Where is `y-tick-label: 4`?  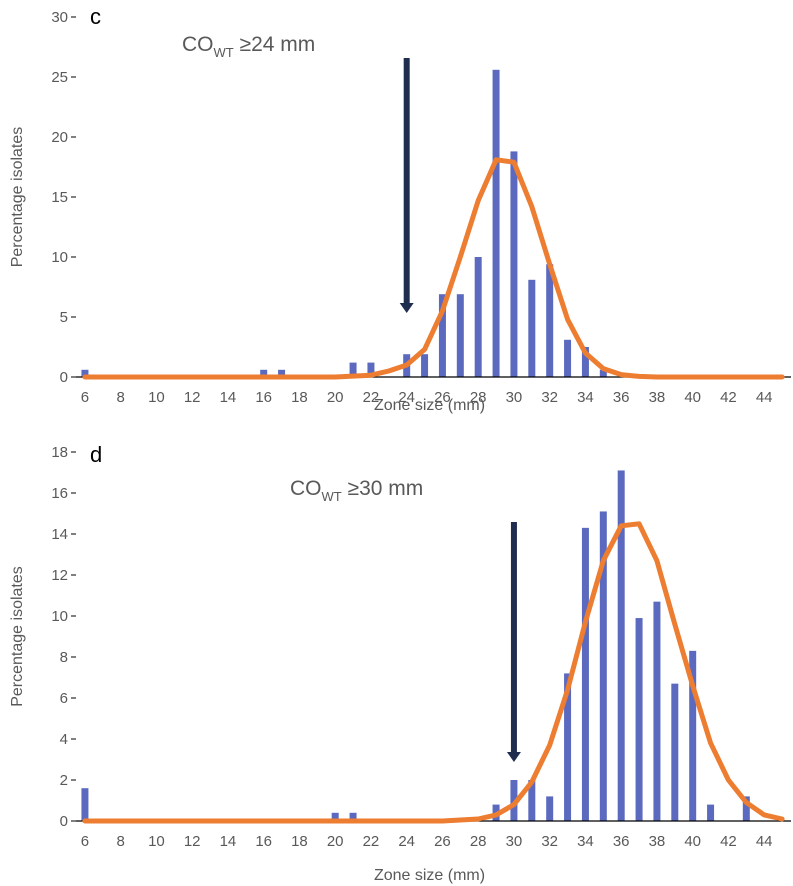
y-tick-label: 4 is located at coordinates (64, 739).